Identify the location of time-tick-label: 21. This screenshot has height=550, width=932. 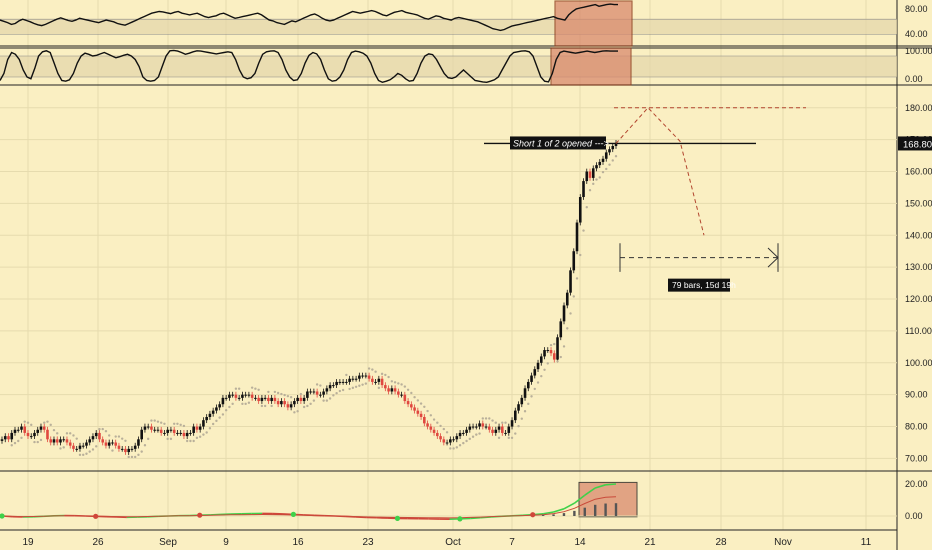
(650, 542).